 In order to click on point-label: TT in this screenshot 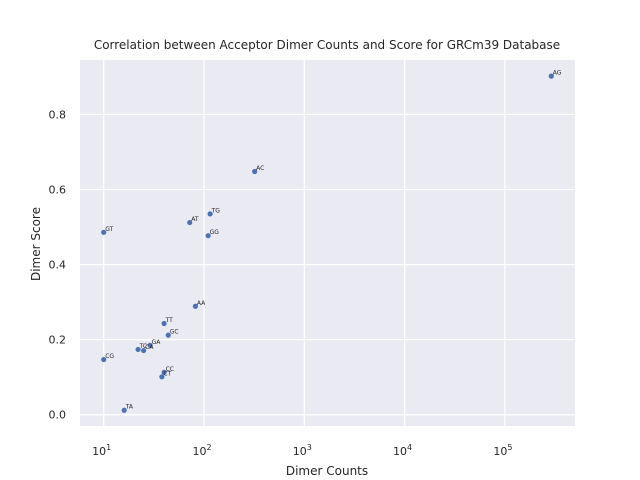, I will do `click(169, 320)`.